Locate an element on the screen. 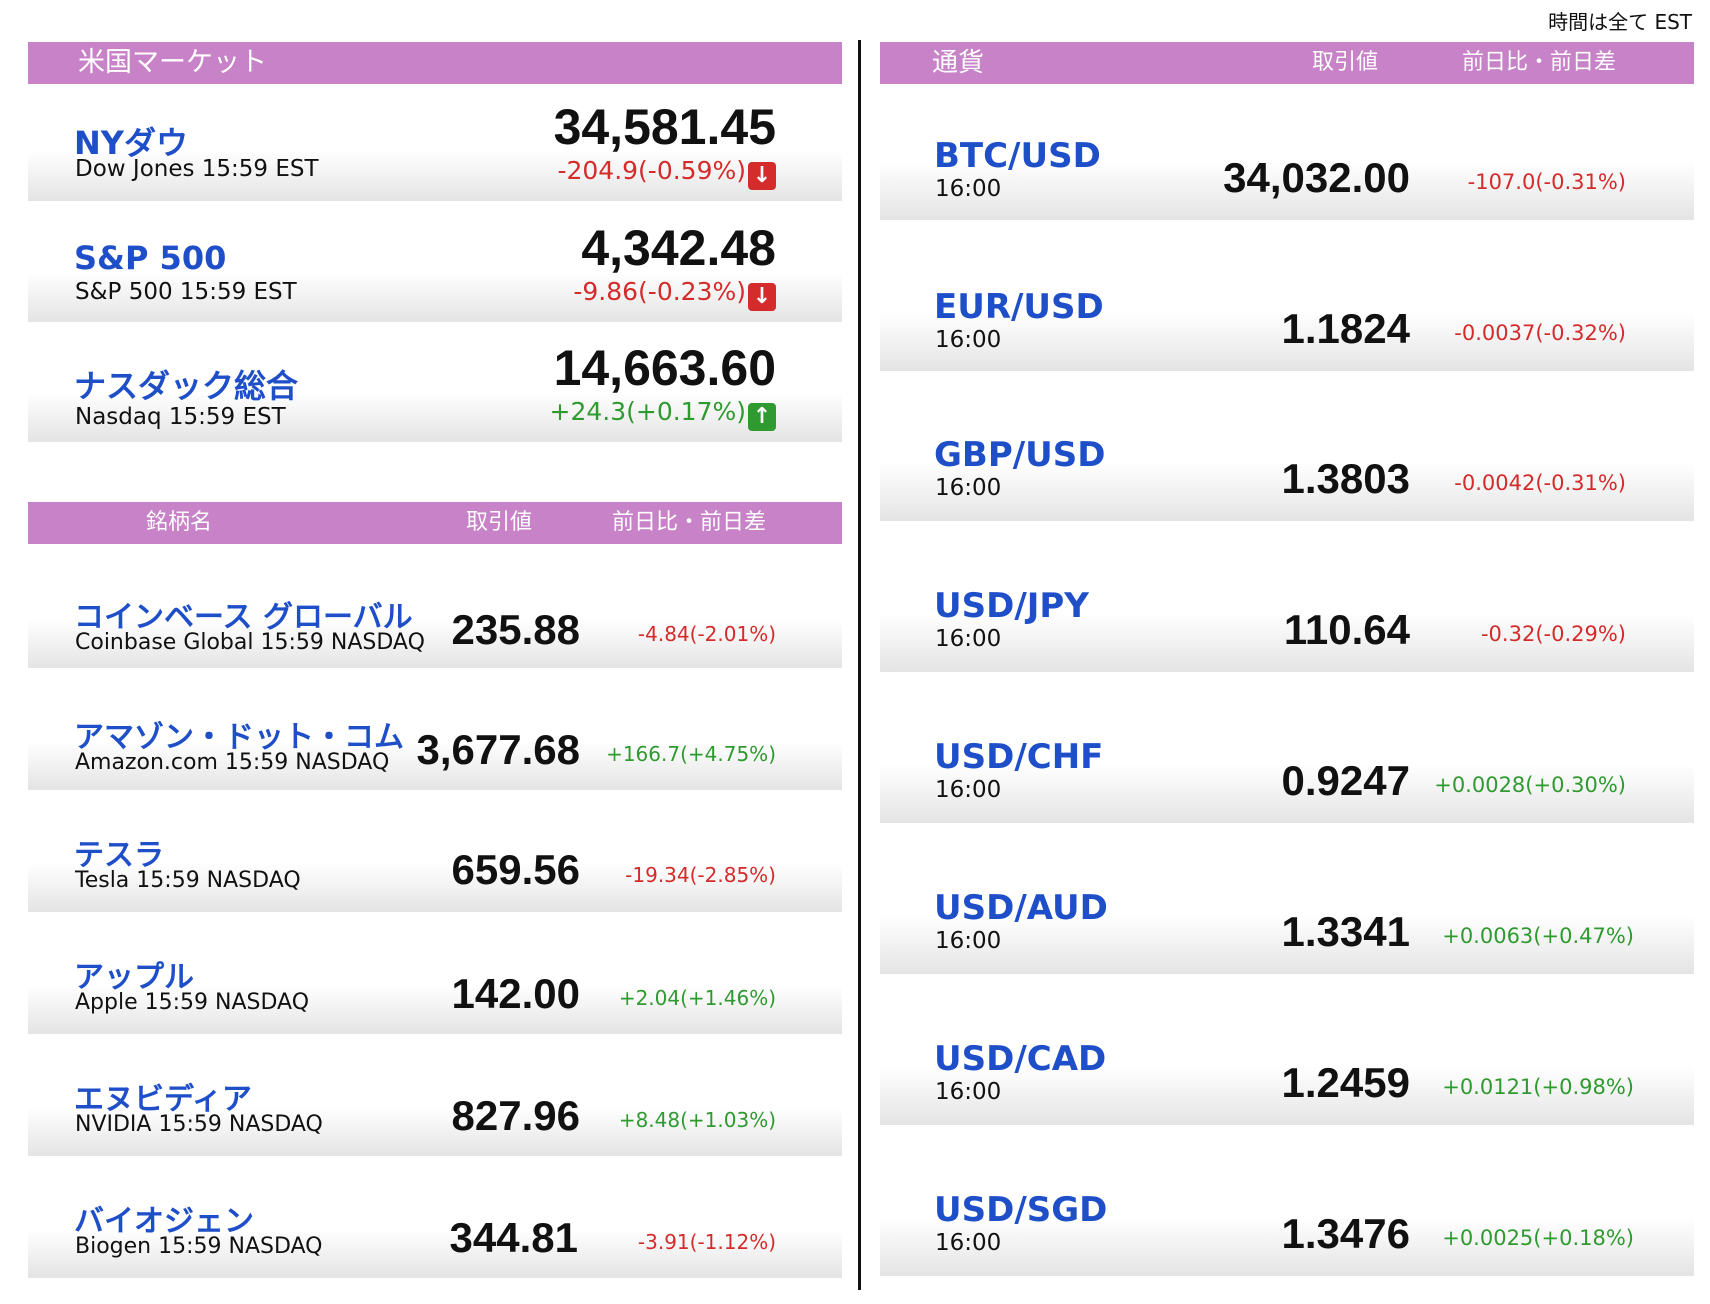  stock-value: 235.88 is located at coordinates (515, 629).